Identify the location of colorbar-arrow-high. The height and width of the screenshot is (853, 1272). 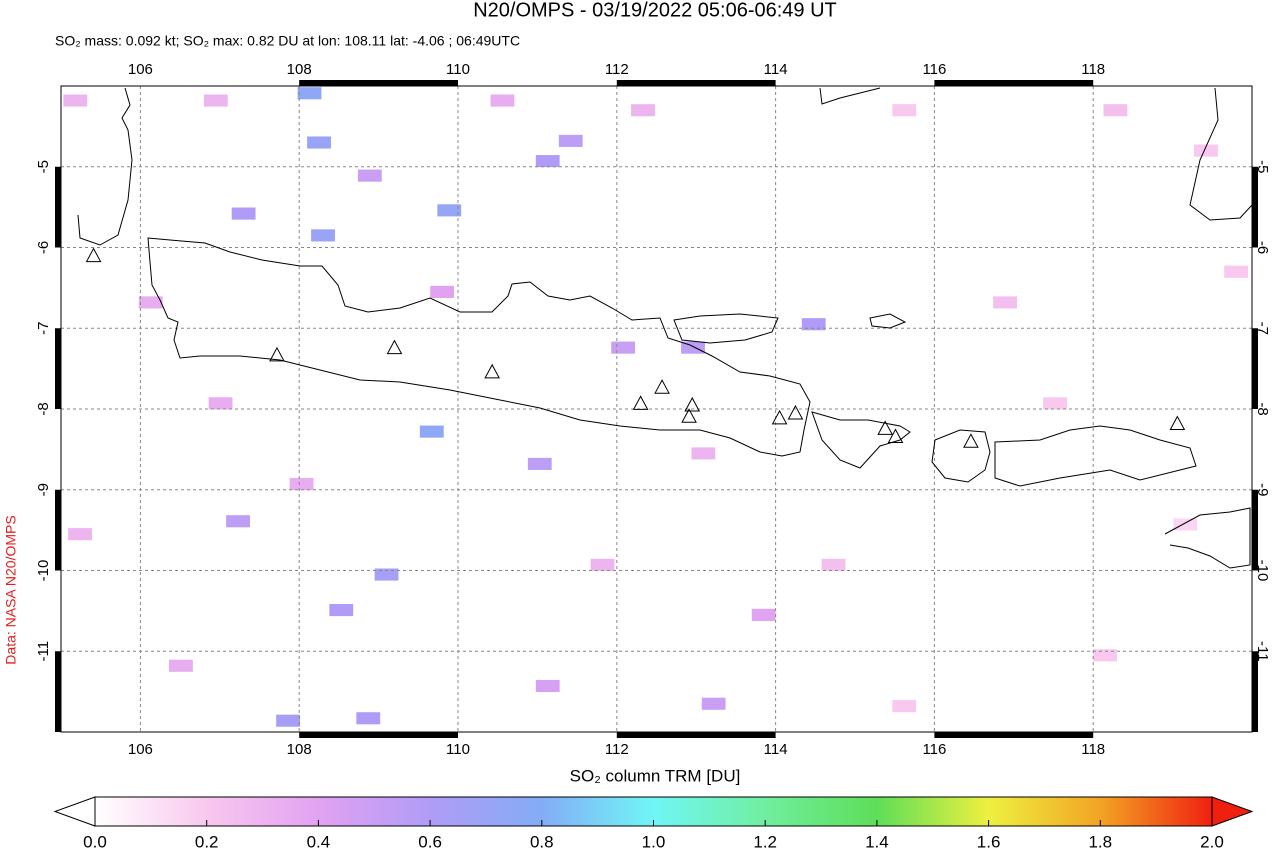
(1232, 811).